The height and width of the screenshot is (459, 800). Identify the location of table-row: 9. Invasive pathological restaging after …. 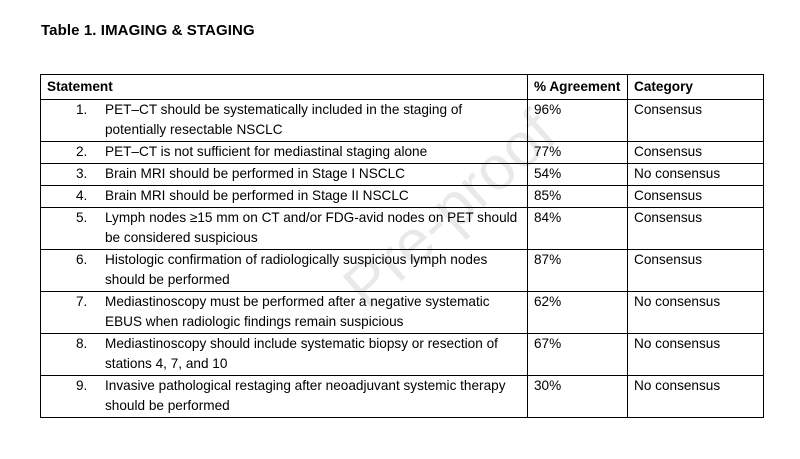
(402, 396).